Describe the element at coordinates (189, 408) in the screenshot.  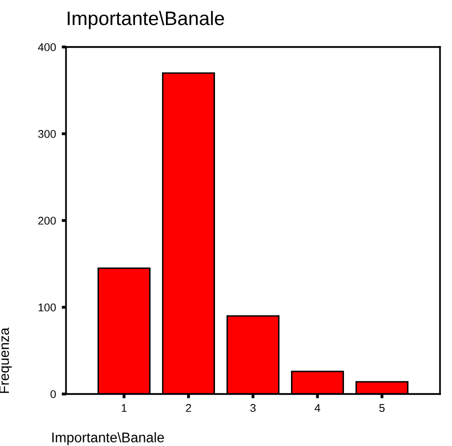
I see `x-tick-label: 2` at that location.